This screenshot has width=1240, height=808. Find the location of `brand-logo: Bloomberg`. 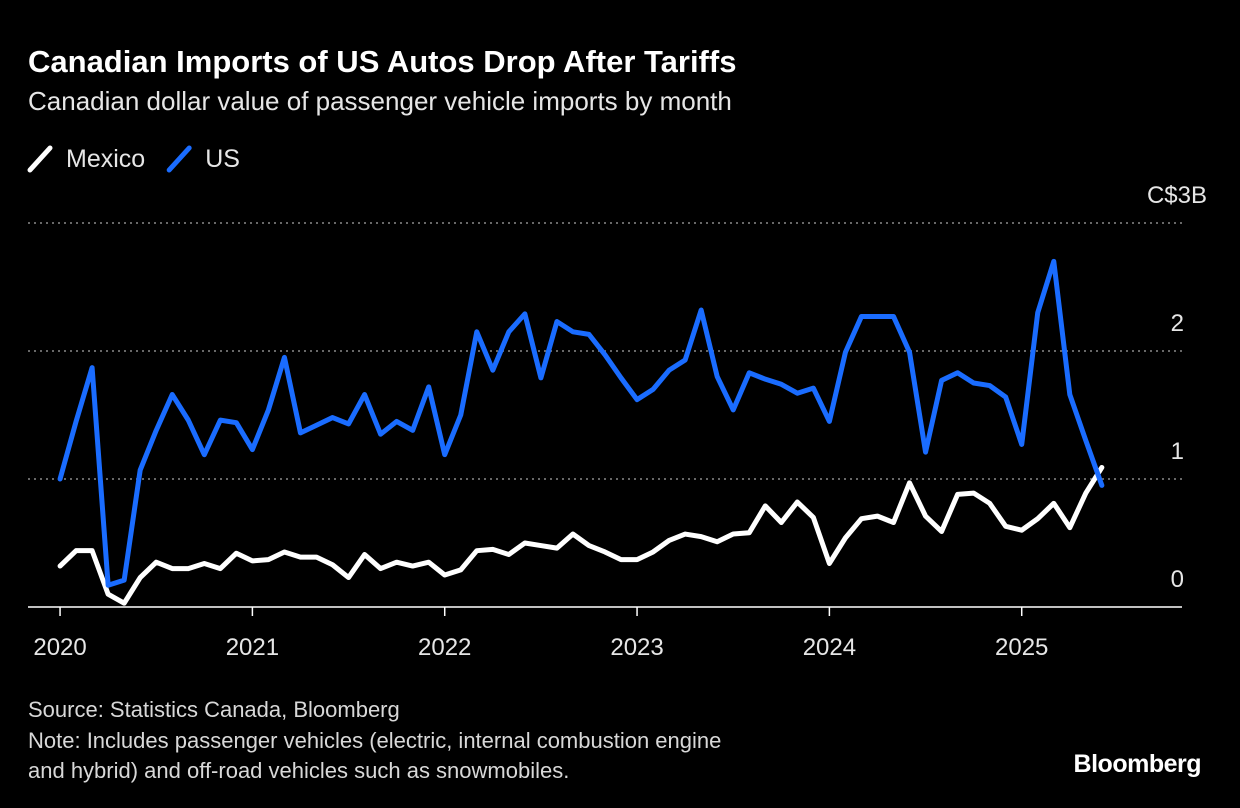

brand-logo: Bloomberg is located at coordinates (1137, 764).